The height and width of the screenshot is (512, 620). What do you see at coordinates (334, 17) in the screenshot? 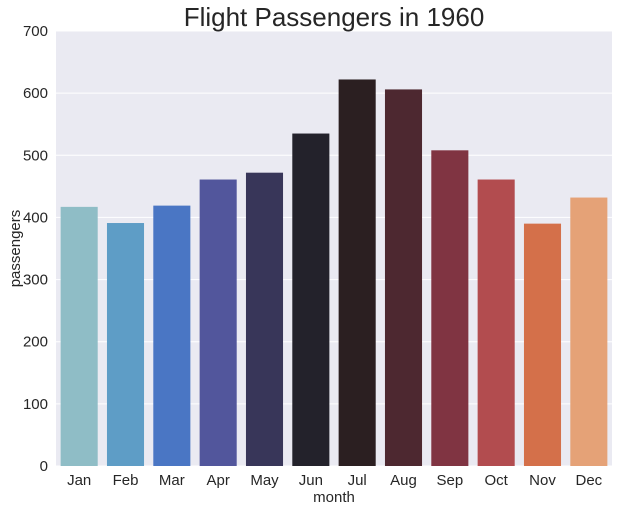
I see `chart-title: Flight Passengers in 1960` at bounding box center [334, 17].